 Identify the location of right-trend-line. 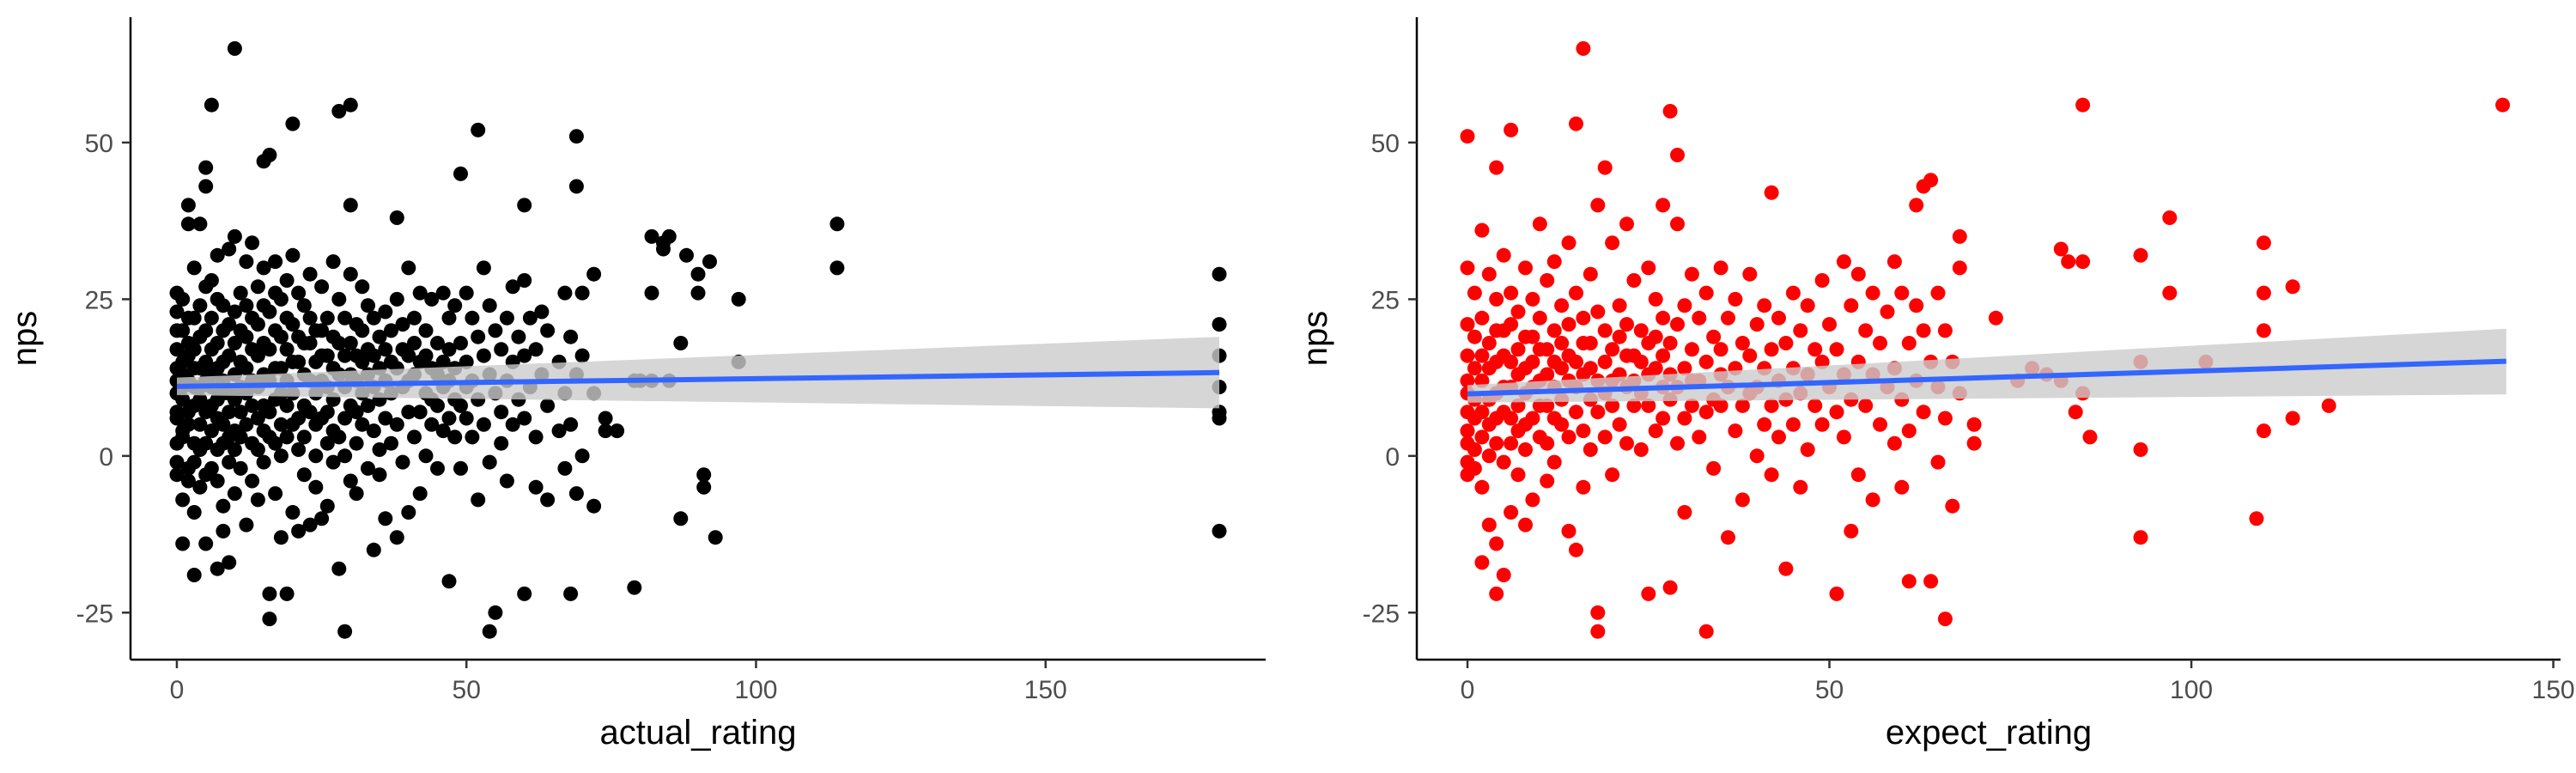
(1987, 377).